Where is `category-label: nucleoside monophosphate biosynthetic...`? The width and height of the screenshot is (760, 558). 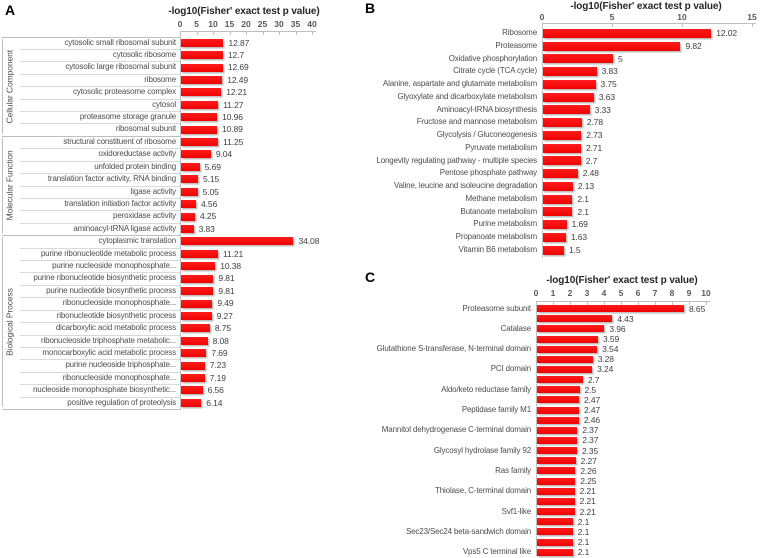 category-label: nucleoside monophosphate biosynthetic... is located at coordinates (104, 390).